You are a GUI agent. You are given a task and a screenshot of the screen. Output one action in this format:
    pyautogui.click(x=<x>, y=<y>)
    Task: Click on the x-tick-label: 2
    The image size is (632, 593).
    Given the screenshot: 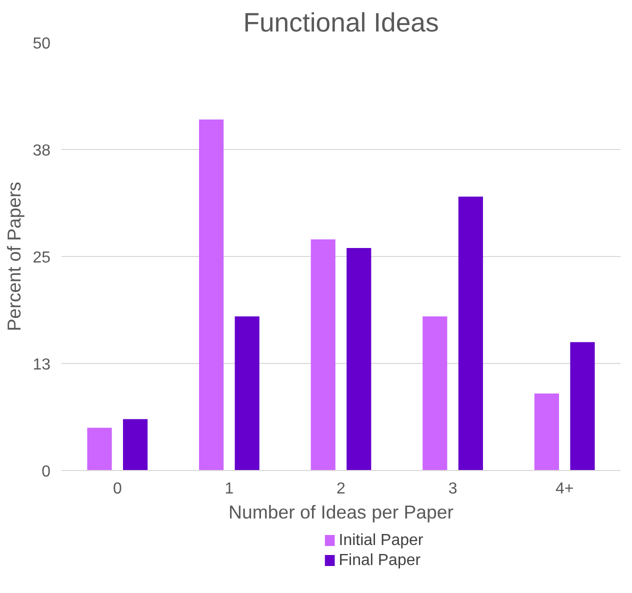 What is the action you would take?
    pyautogui.click(x=341, y=489)
    